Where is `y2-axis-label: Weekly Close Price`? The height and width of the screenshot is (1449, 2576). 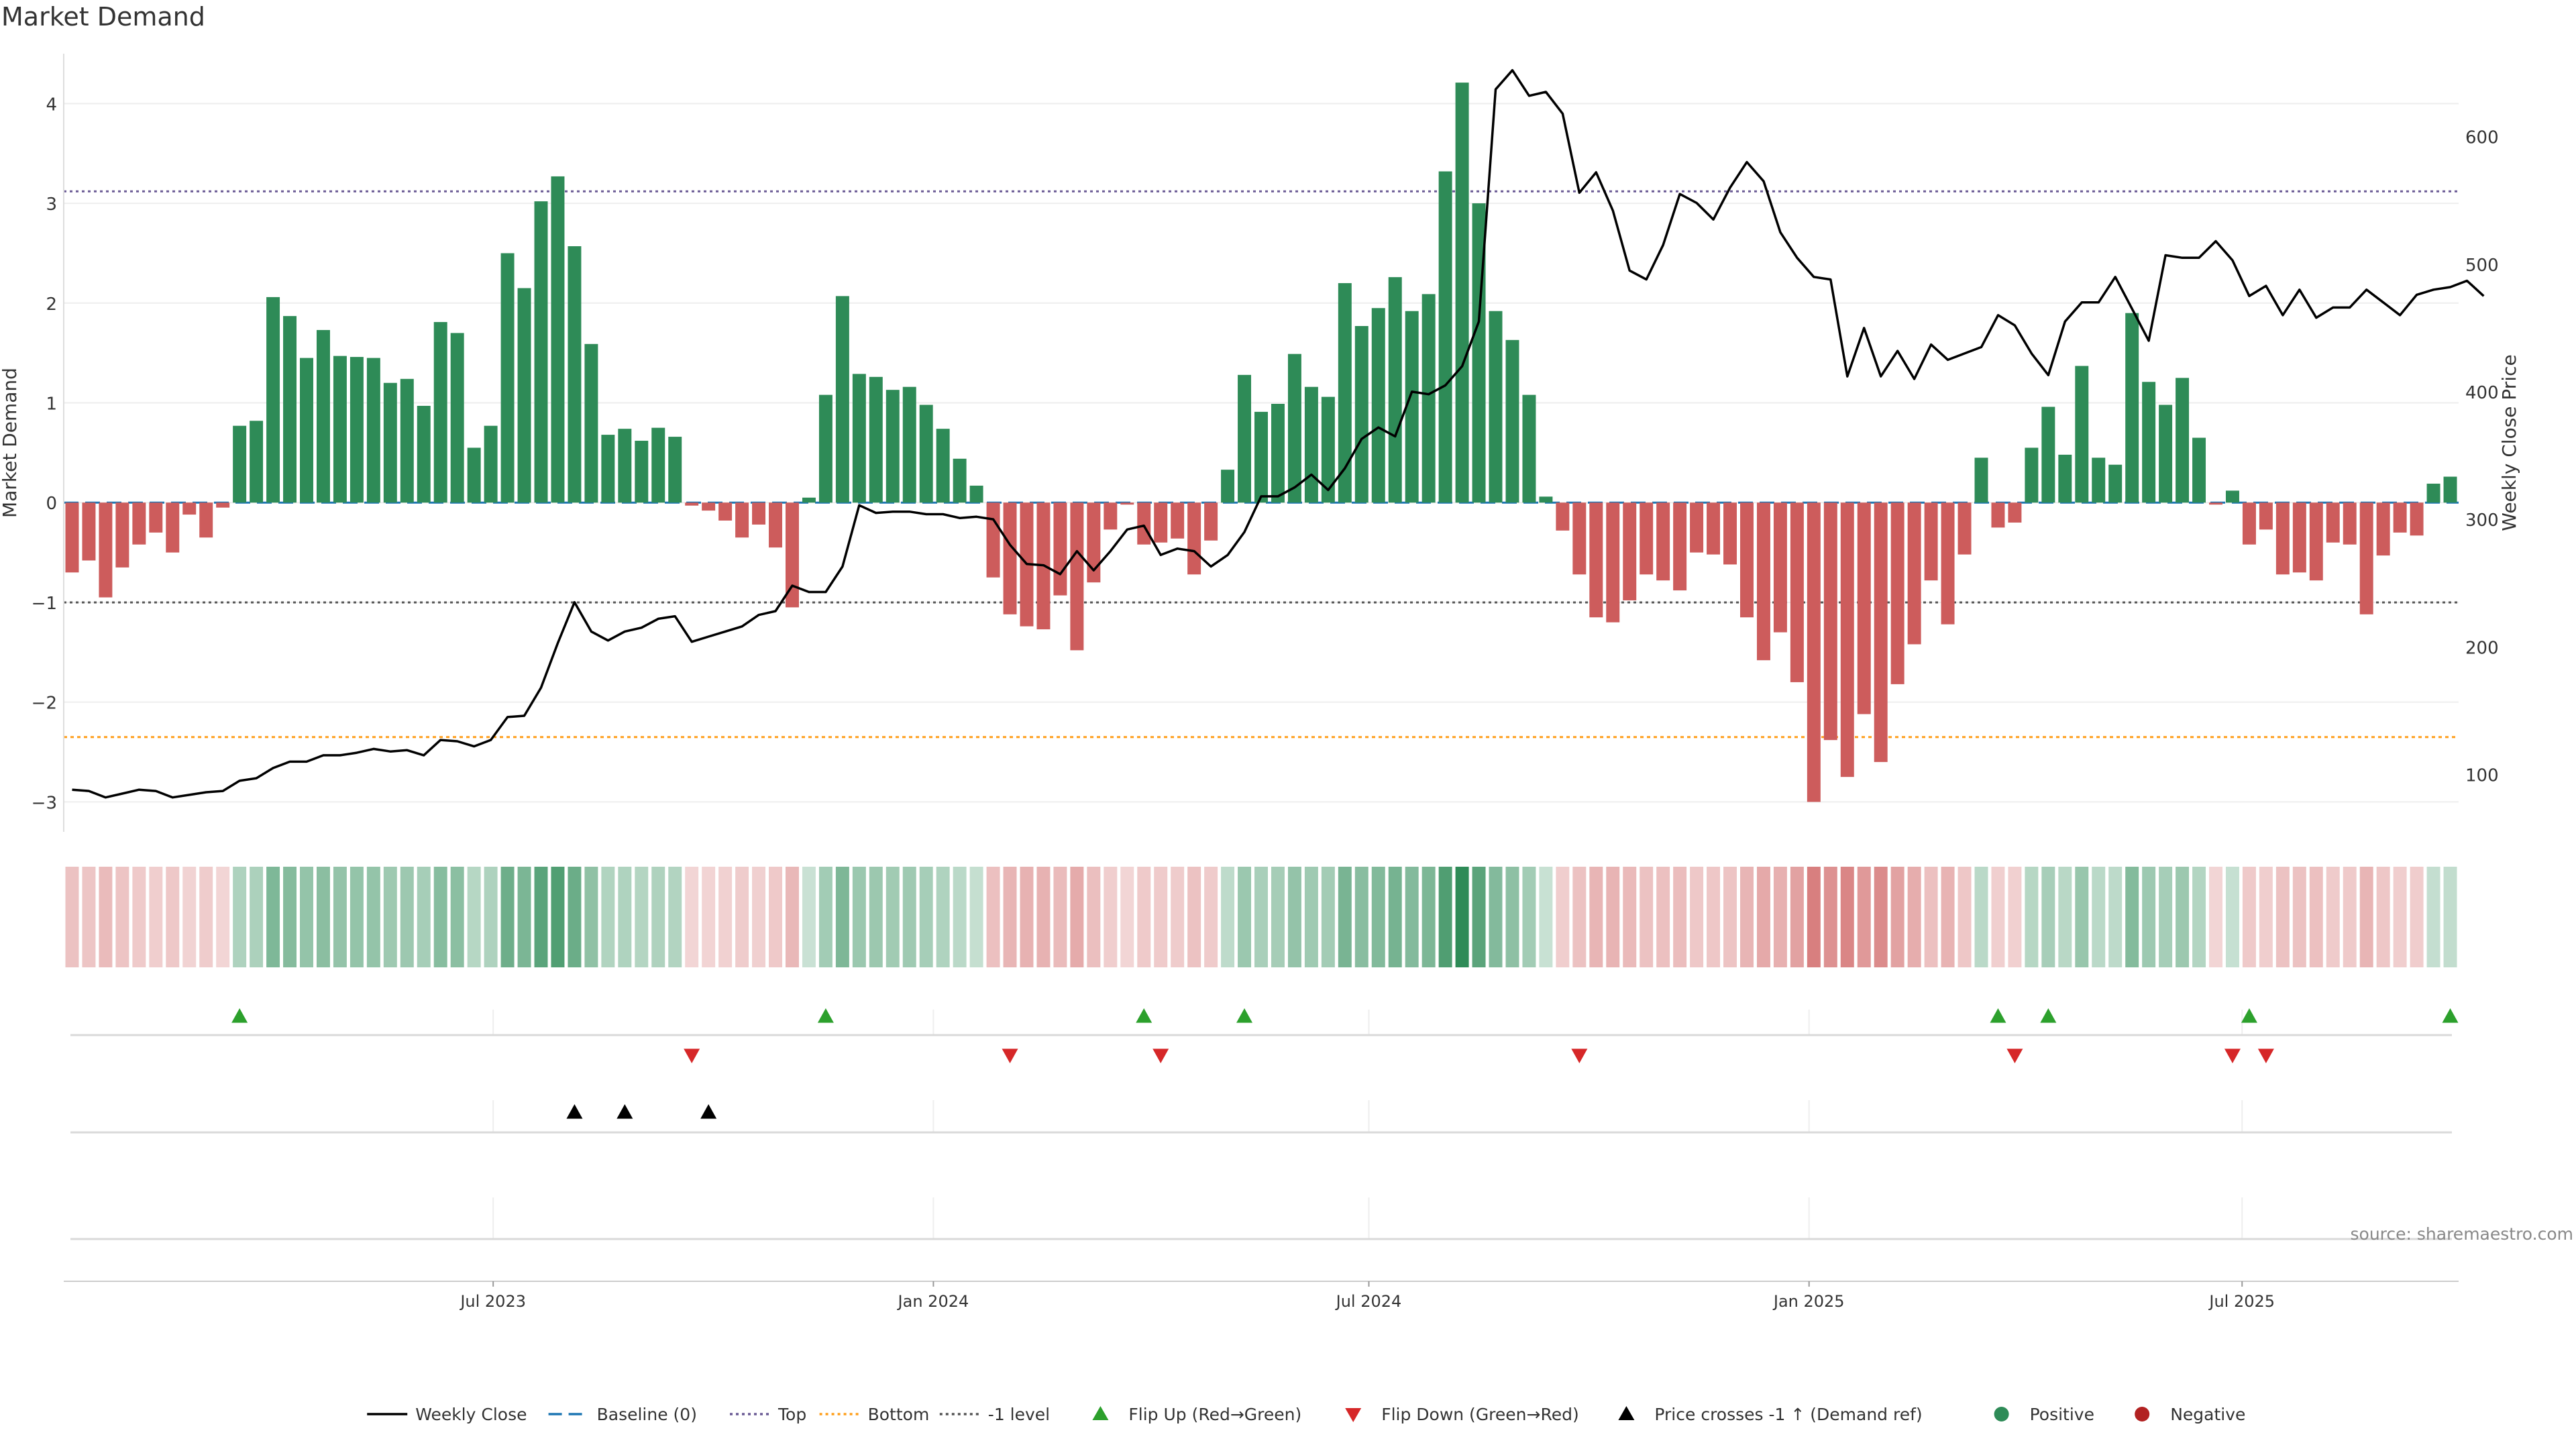 y2-axis-label: Weekly Close Price is located at coordinates (2509, 442).